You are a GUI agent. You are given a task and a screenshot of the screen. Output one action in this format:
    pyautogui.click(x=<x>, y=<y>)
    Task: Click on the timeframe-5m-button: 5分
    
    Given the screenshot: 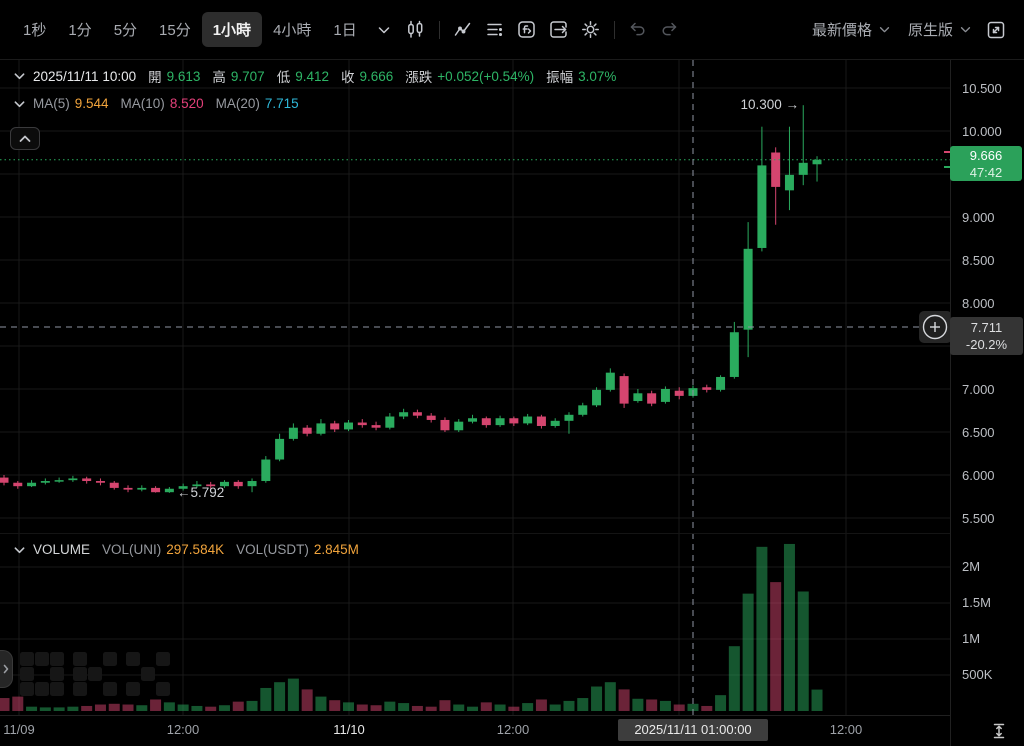 What is the action you would take?
    pyautogui.click(x=125, y=29)
    